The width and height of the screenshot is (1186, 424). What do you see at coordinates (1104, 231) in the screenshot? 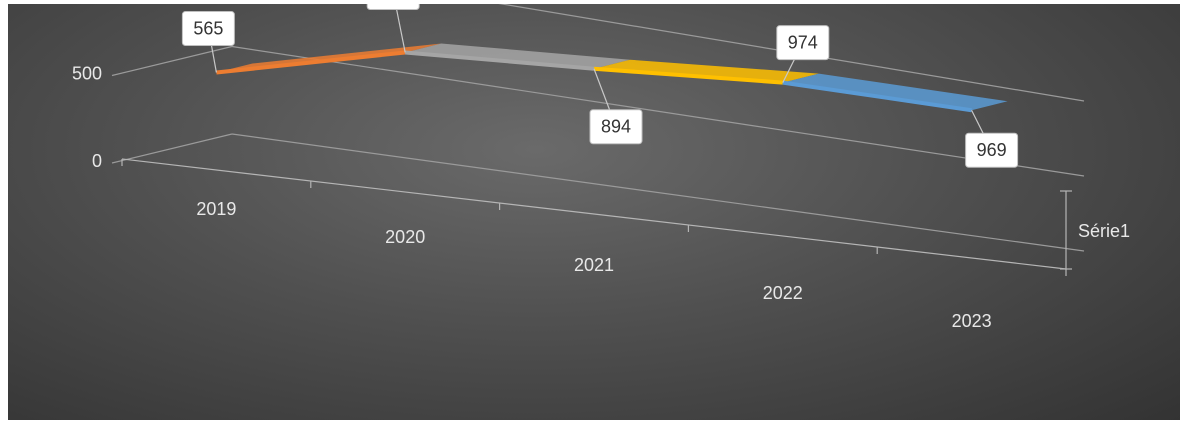
I see `depth-axis-label: Série1` at bounding box center [1104, 231].